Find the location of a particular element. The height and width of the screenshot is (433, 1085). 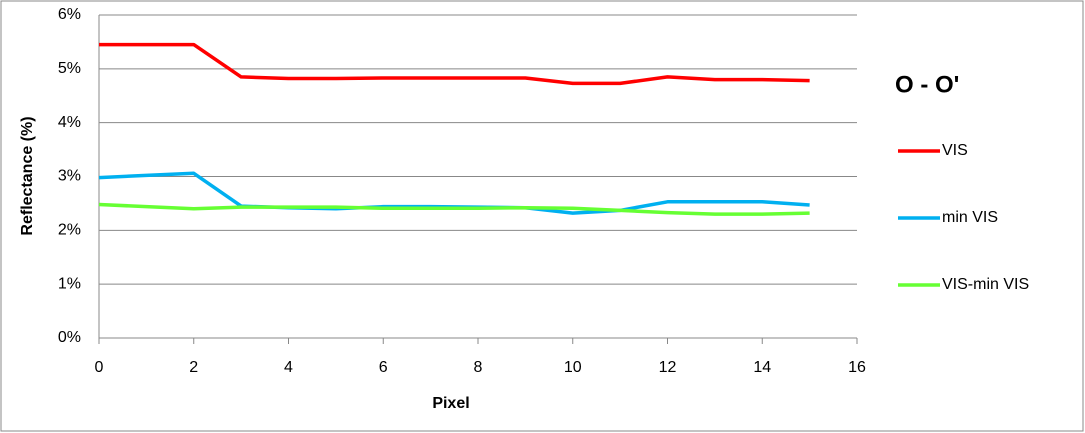

legend-title: O - O' is located at coordinates (927, 84).